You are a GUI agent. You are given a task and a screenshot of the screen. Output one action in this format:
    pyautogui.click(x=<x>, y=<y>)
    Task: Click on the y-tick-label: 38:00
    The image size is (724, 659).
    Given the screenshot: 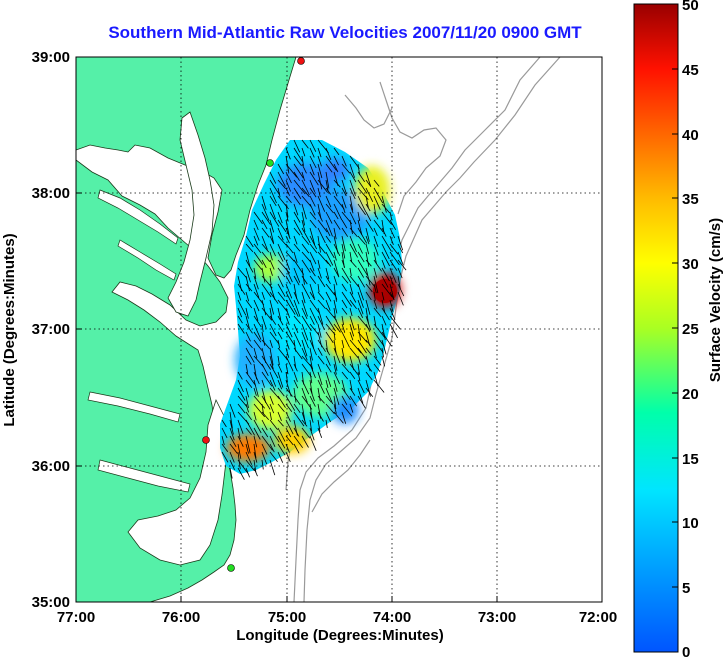 What is the action you would take?
    pyautogui.click(x=51, y=193)
    